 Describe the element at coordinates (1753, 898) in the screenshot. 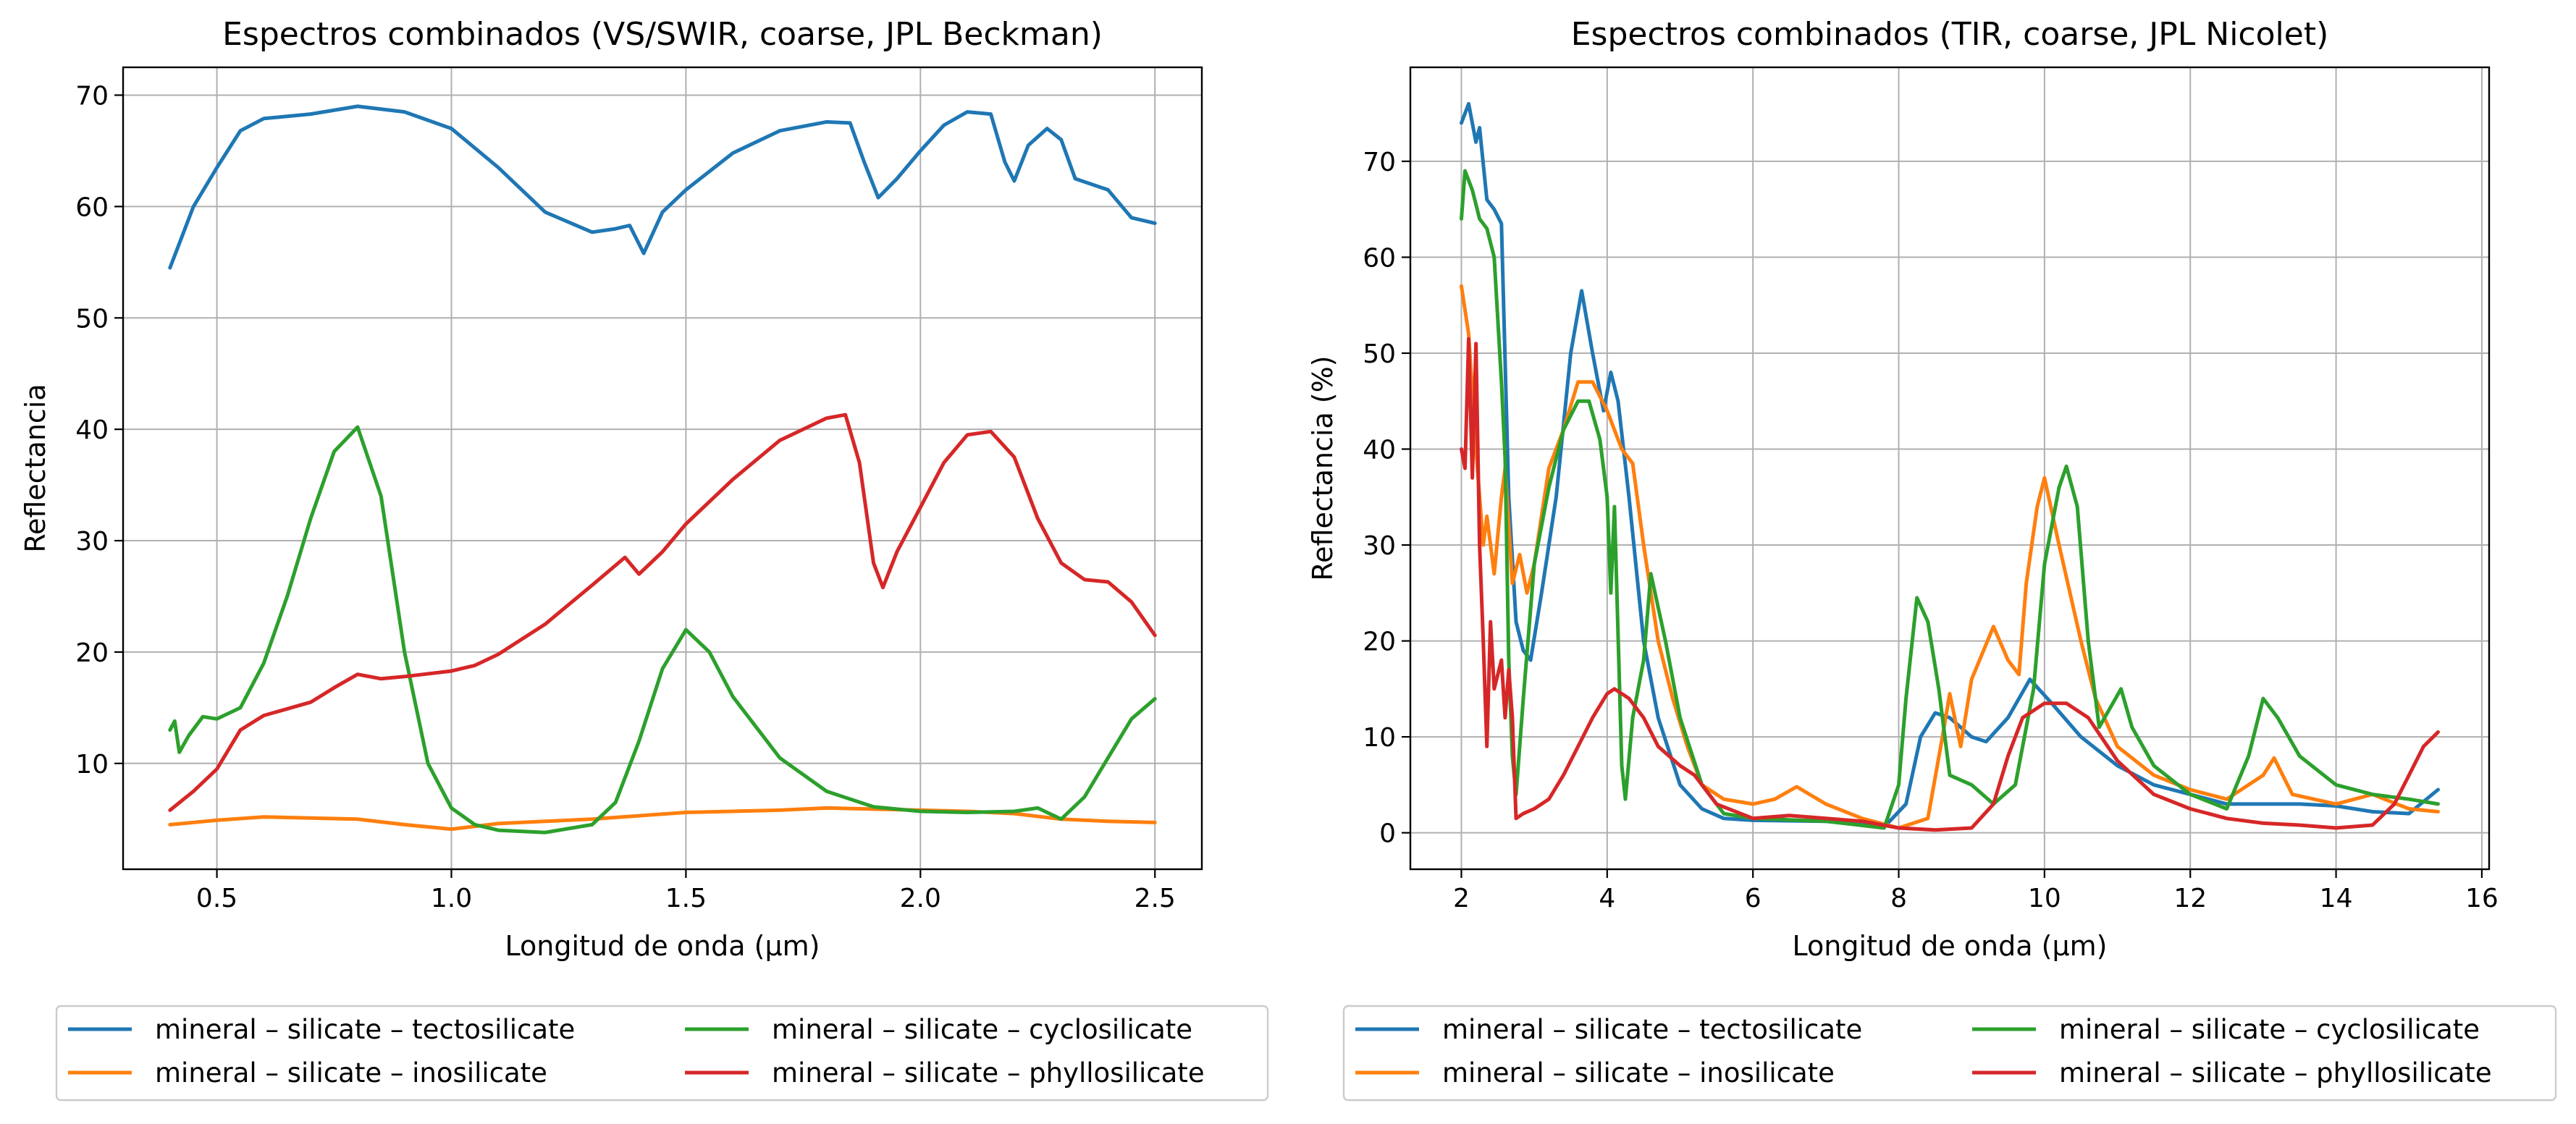

I see `x-tick-label: 6` at that location.